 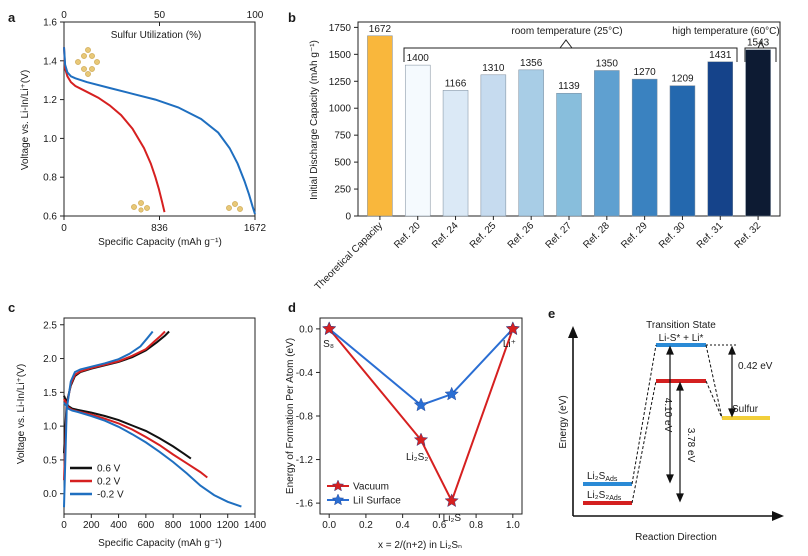 What do you see at coordinates (314, 120) in the screenshot?
I see `panel-b-ylabel: Initial Discharge Capacity (mAh g⁻¹)` at bounding box center [314, 120].